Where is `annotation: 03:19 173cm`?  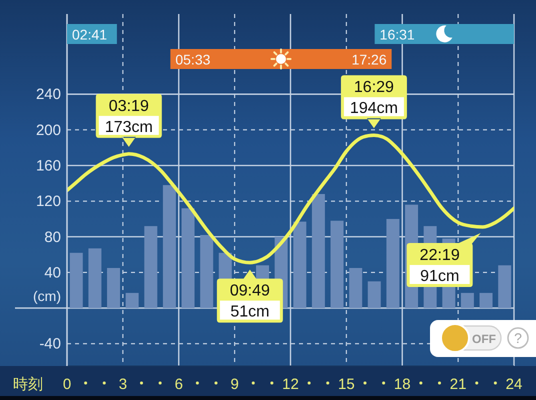 annotation: 03:19 173cm is located at coordinates (128, 117).